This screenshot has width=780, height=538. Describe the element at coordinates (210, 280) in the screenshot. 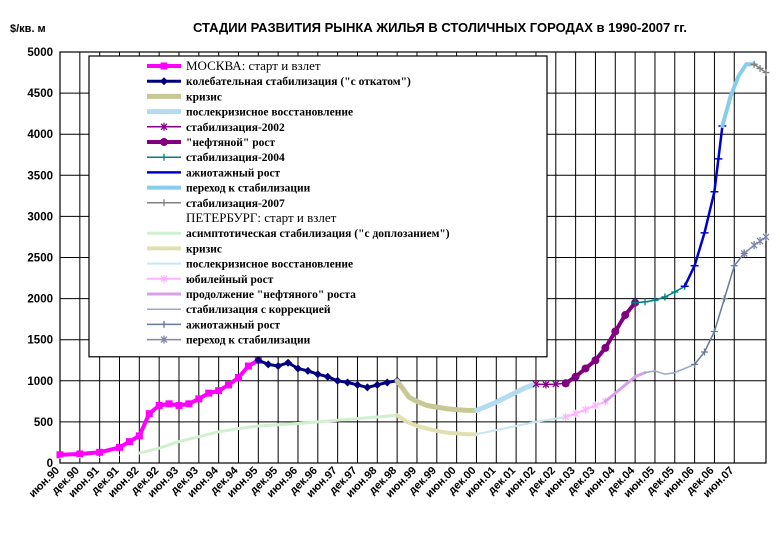

I see `legend-entry: юбилейный рост` at that location.